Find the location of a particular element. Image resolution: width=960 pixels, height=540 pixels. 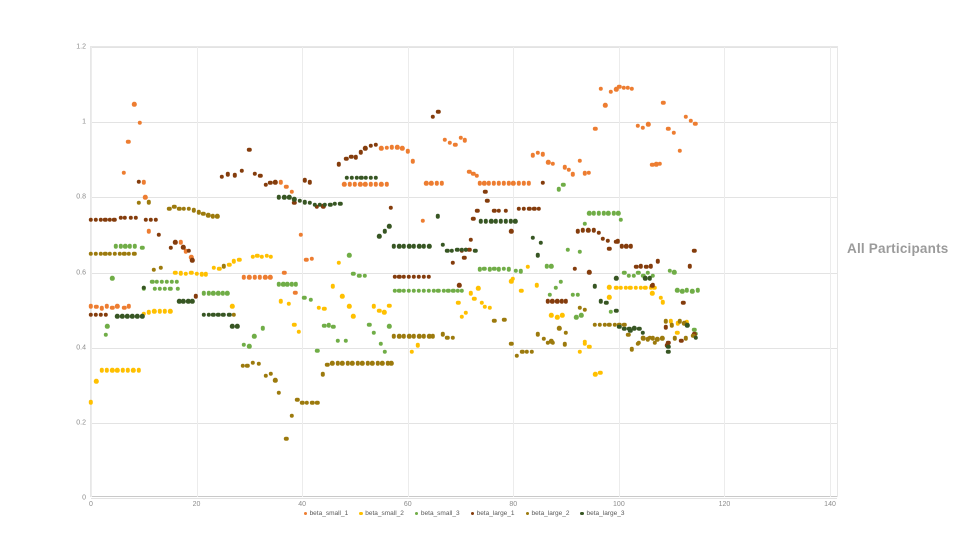

chart-side-title: All Participants is located at coordinates (898, 248).